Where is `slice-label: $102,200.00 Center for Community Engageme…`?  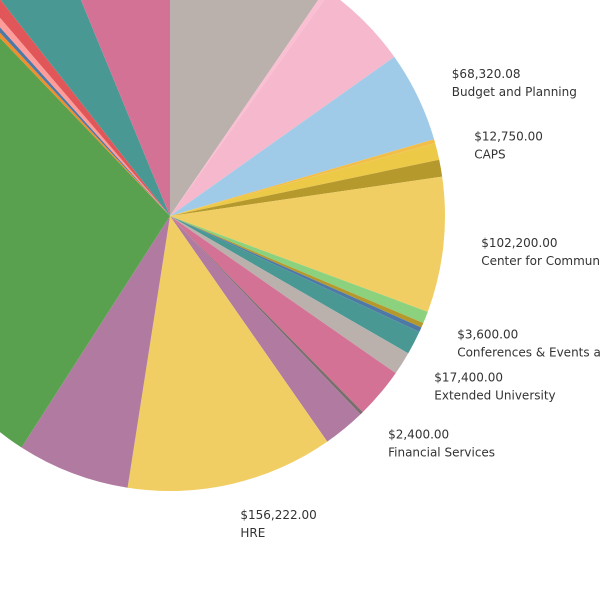
slice-label: $102,200.00 Center for Community Engageme… is located at coordinates (540, 252).